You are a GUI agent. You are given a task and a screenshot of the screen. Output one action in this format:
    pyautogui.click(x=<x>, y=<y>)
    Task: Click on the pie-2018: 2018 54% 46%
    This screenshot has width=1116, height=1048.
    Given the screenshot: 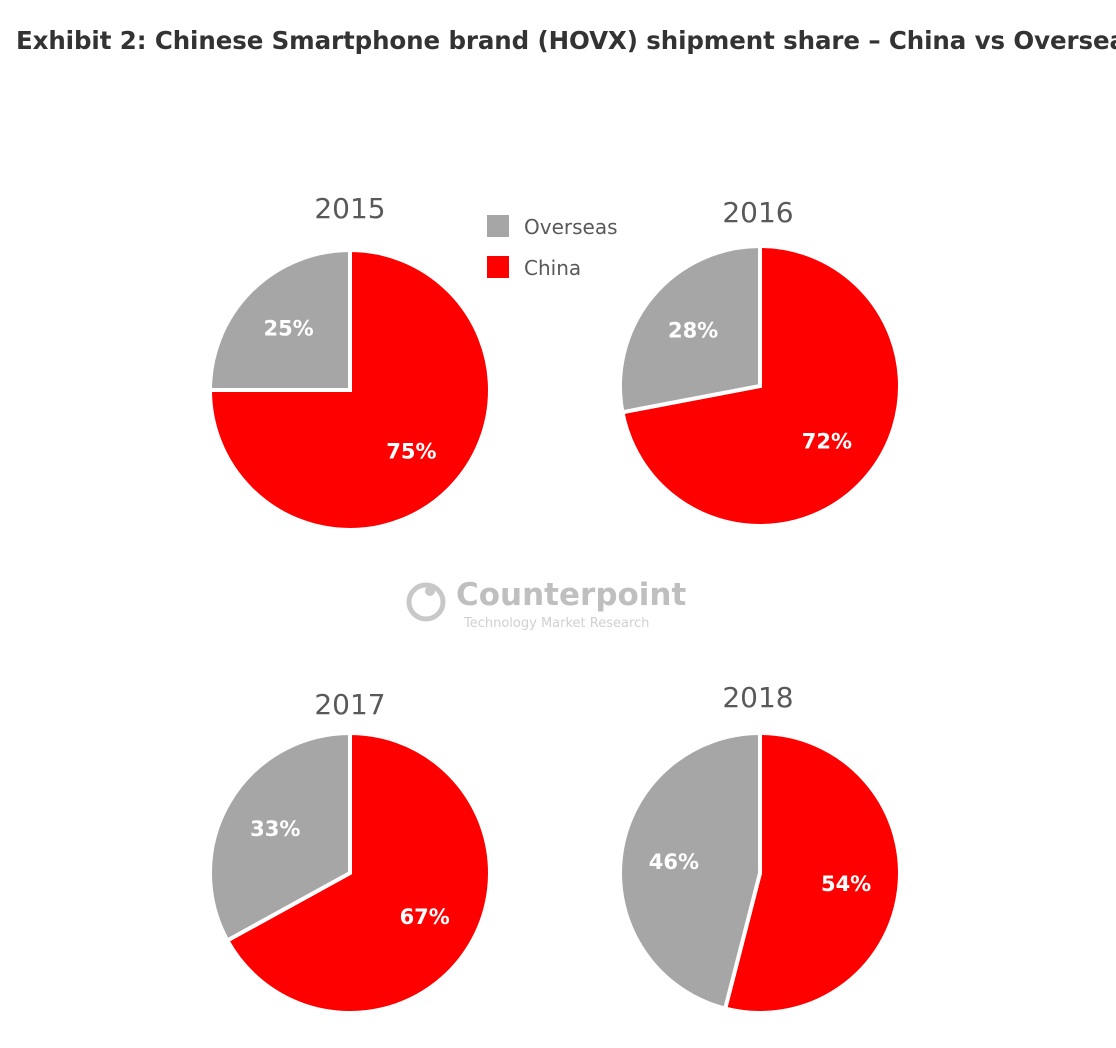 What is the action you would take?
    pyautogui.click(x=760, y=848)
    